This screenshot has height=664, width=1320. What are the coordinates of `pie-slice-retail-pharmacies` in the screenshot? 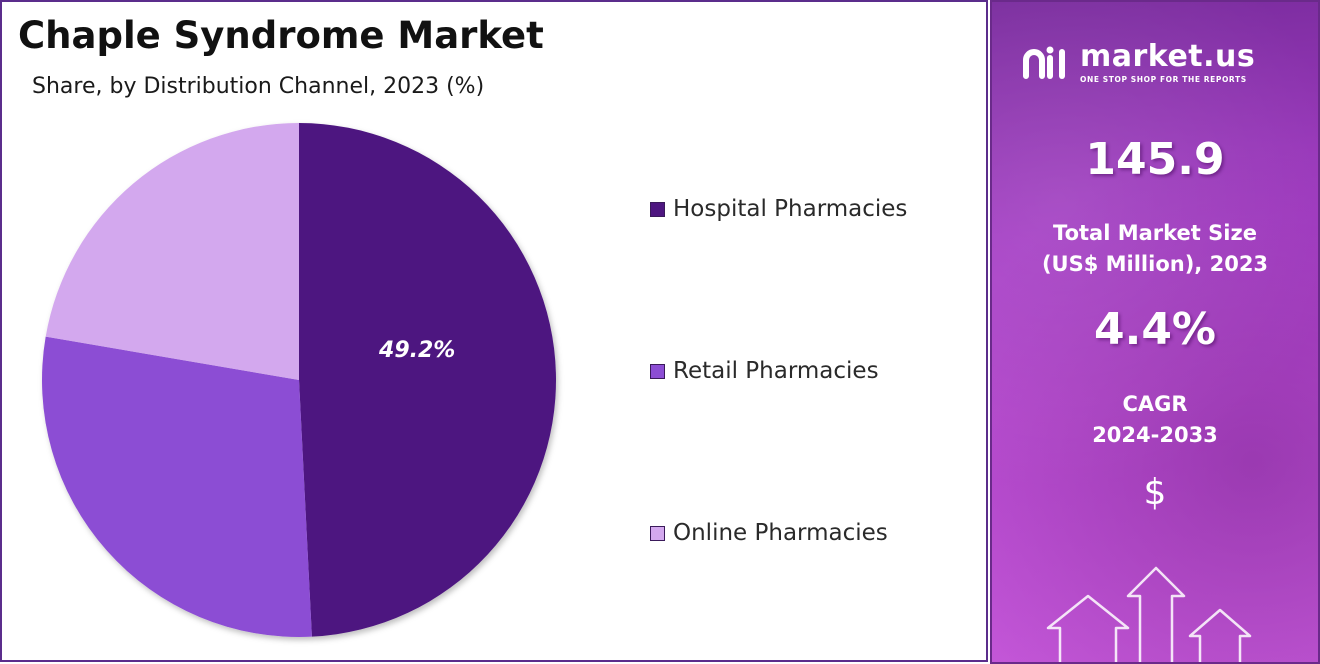 It's located at (177, 487).